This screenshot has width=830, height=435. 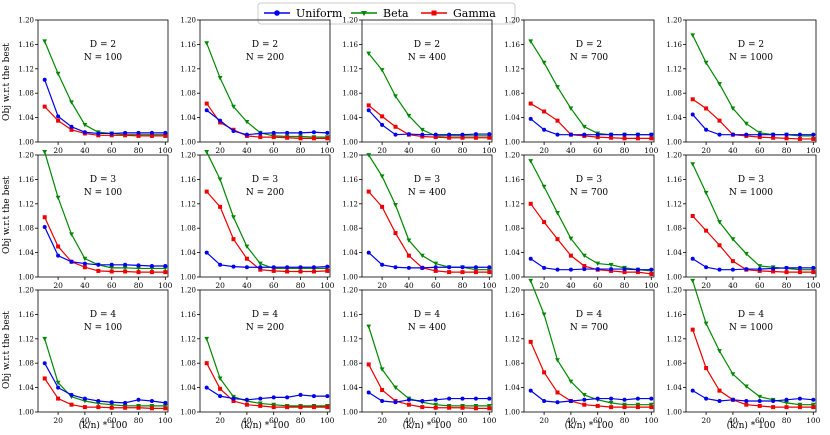 I want to click on panel-subtitle: N = 1000, so click(x=751, y=193).